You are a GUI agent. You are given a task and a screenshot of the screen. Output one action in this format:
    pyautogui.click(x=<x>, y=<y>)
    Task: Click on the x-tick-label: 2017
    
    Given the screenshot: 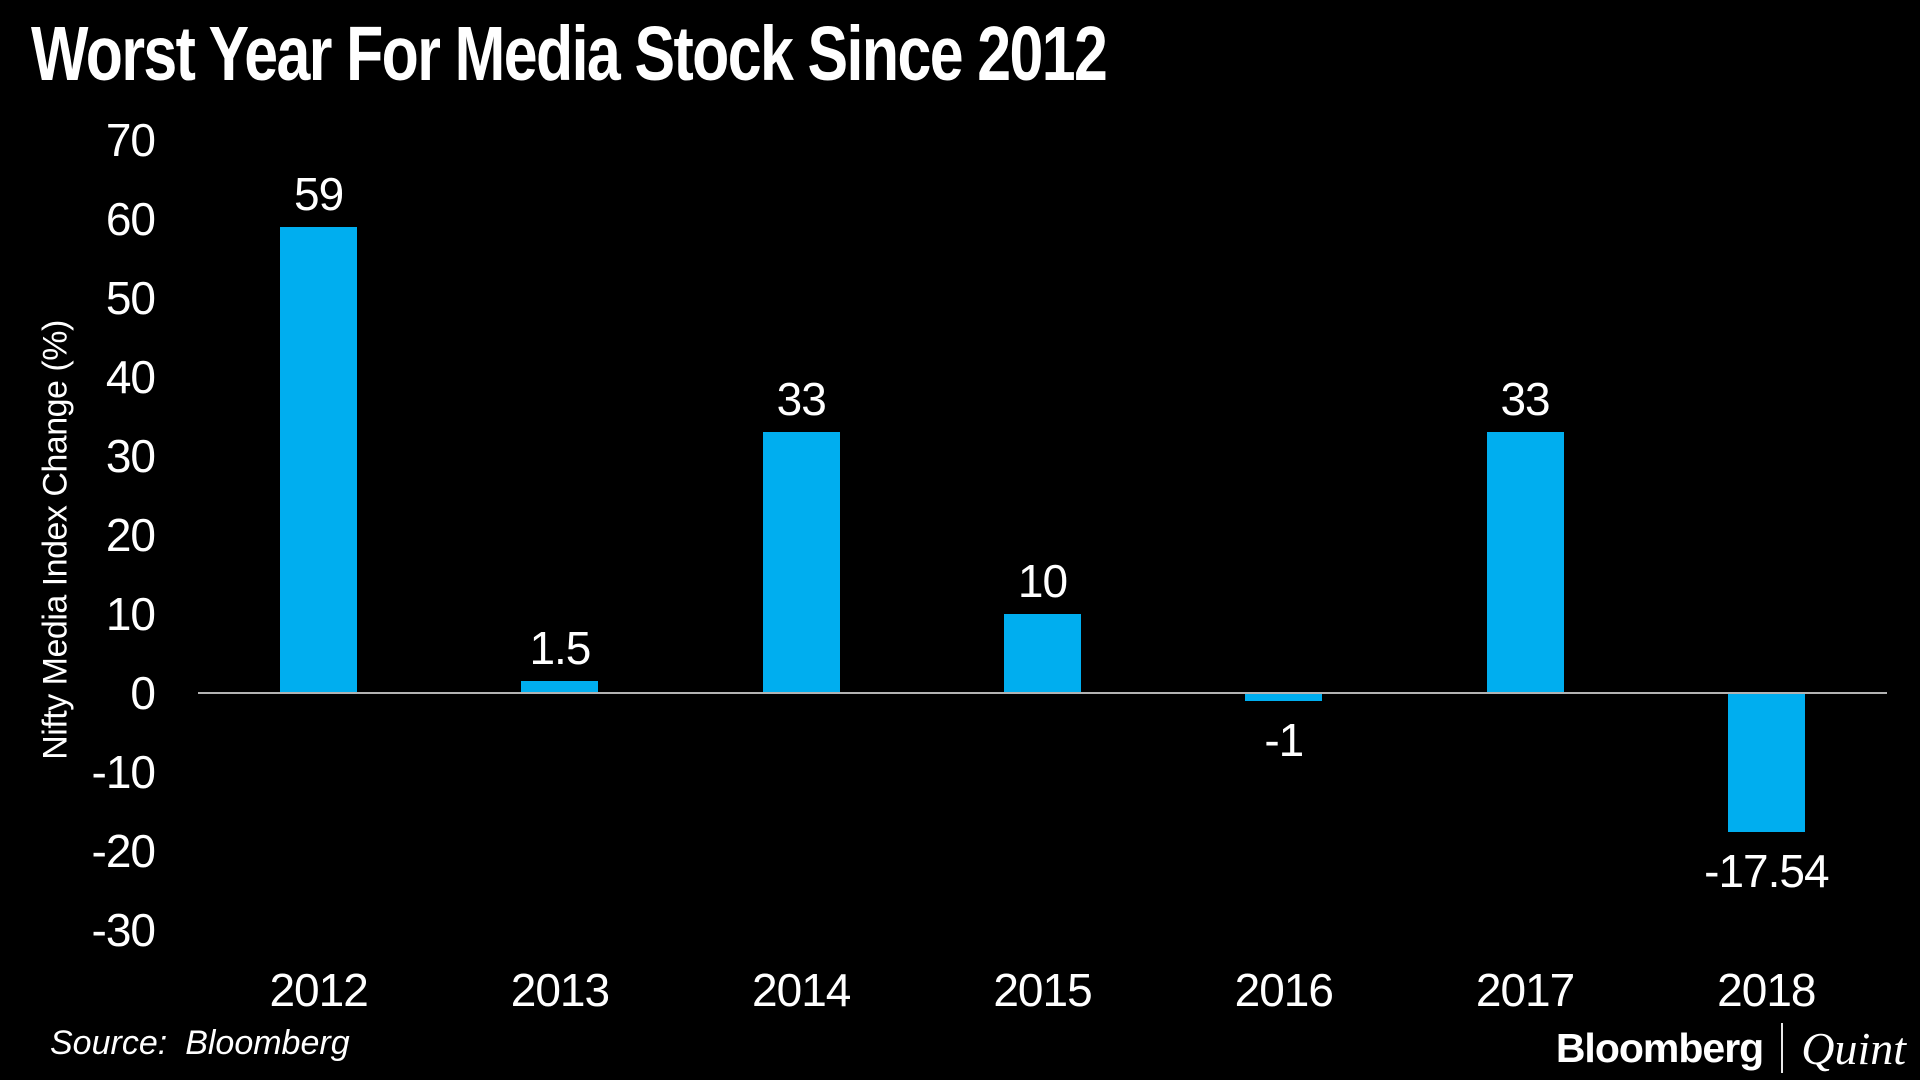 What is the action you would take?
    pyautogui.click(x=1525, y=990)
    